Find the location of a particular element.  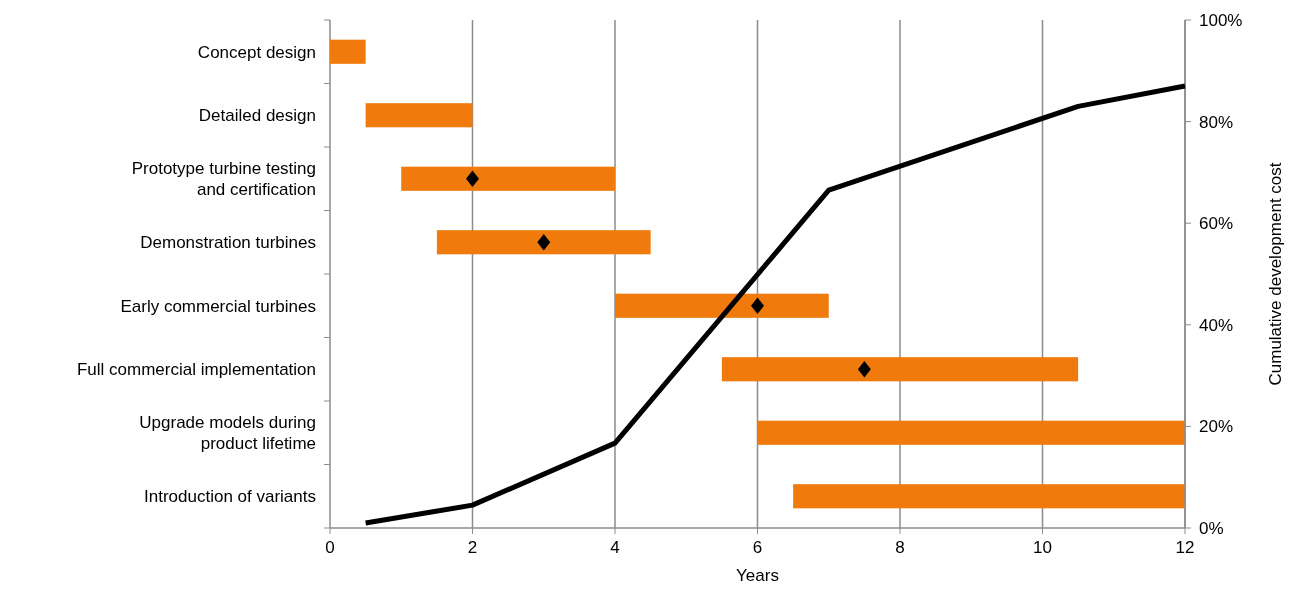

x-tick-label: 8 is located at coordinates (900, 547).